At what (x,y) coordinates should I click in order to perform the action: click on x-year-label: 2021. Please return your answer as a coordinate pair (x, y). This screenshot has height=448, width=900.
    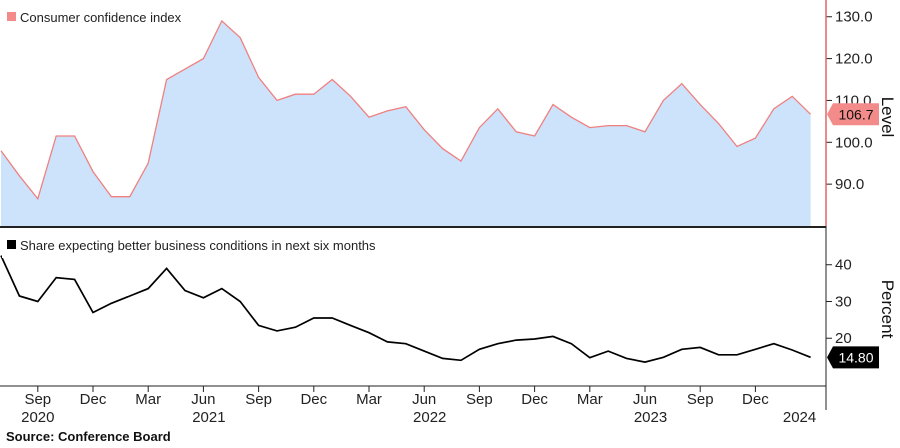
    Looking at the image, I should click on (208, 417).